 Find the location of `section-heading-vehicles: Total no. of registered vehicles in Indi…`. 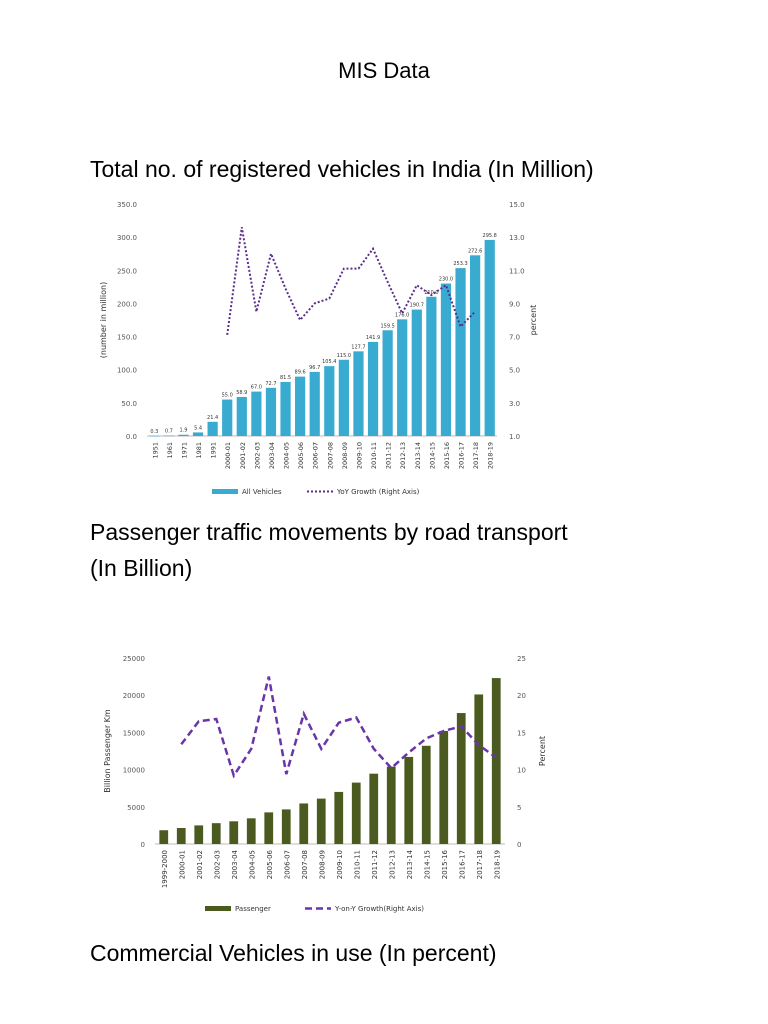

section-heading-vehicles: Total no. of registered vehicles in Indi… is located at coordinates (342, 169).